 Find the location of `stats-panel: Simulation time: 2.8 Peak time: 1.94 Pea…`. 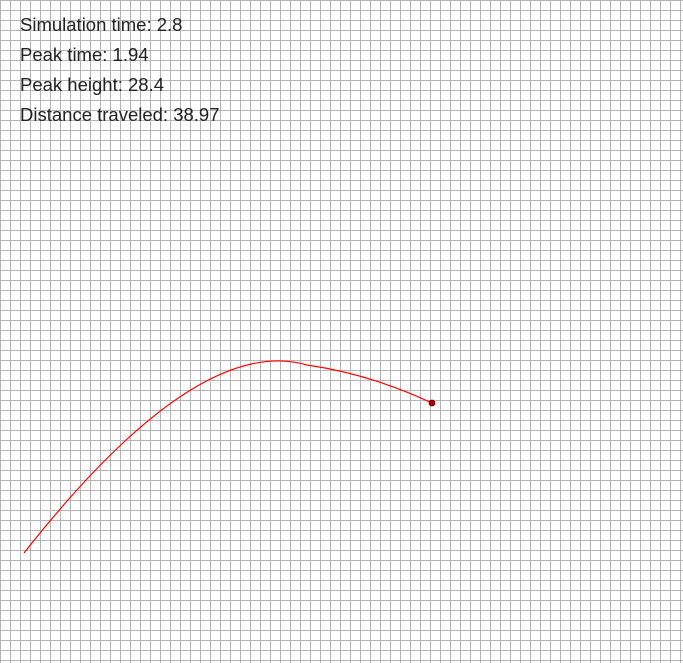

stats-panel: Simulation time: 2.8 Peak time: 1.94 Pea… is located at coordinates (120, 70).